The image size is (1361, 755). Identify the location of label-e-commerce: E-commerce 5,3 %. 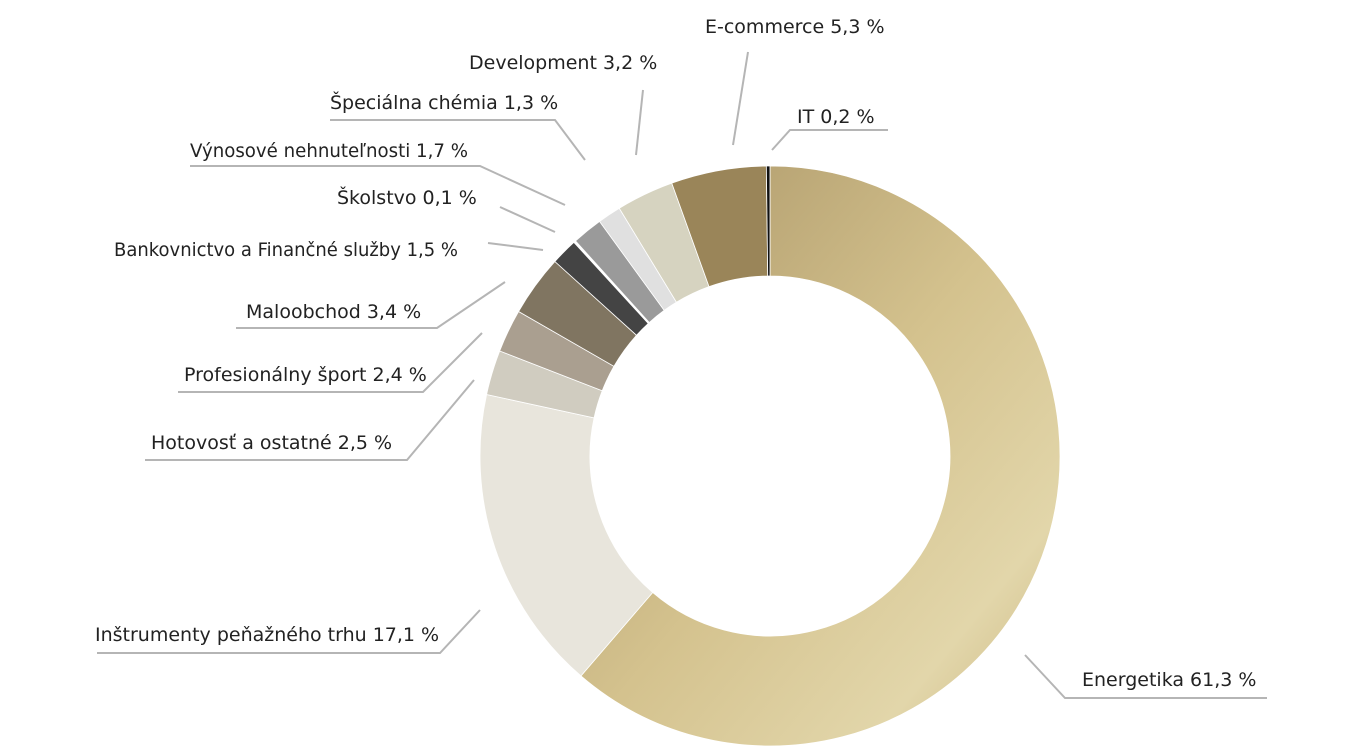
(795, 27).